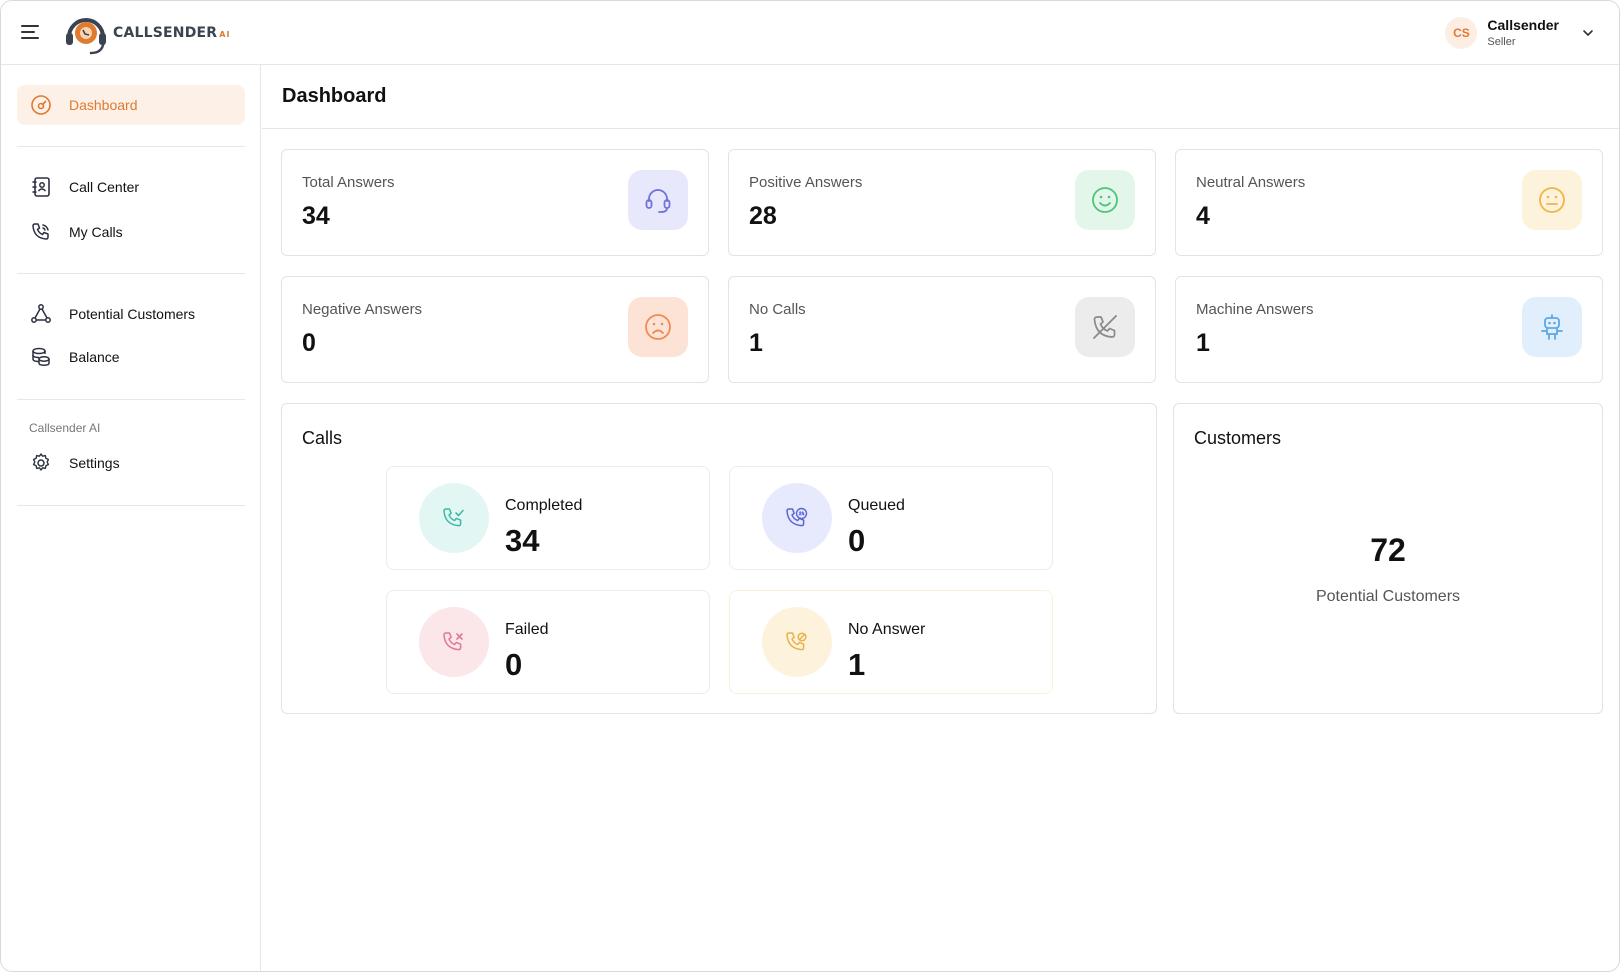  I want to click on page-title: Dashboard, so click(334, 96).